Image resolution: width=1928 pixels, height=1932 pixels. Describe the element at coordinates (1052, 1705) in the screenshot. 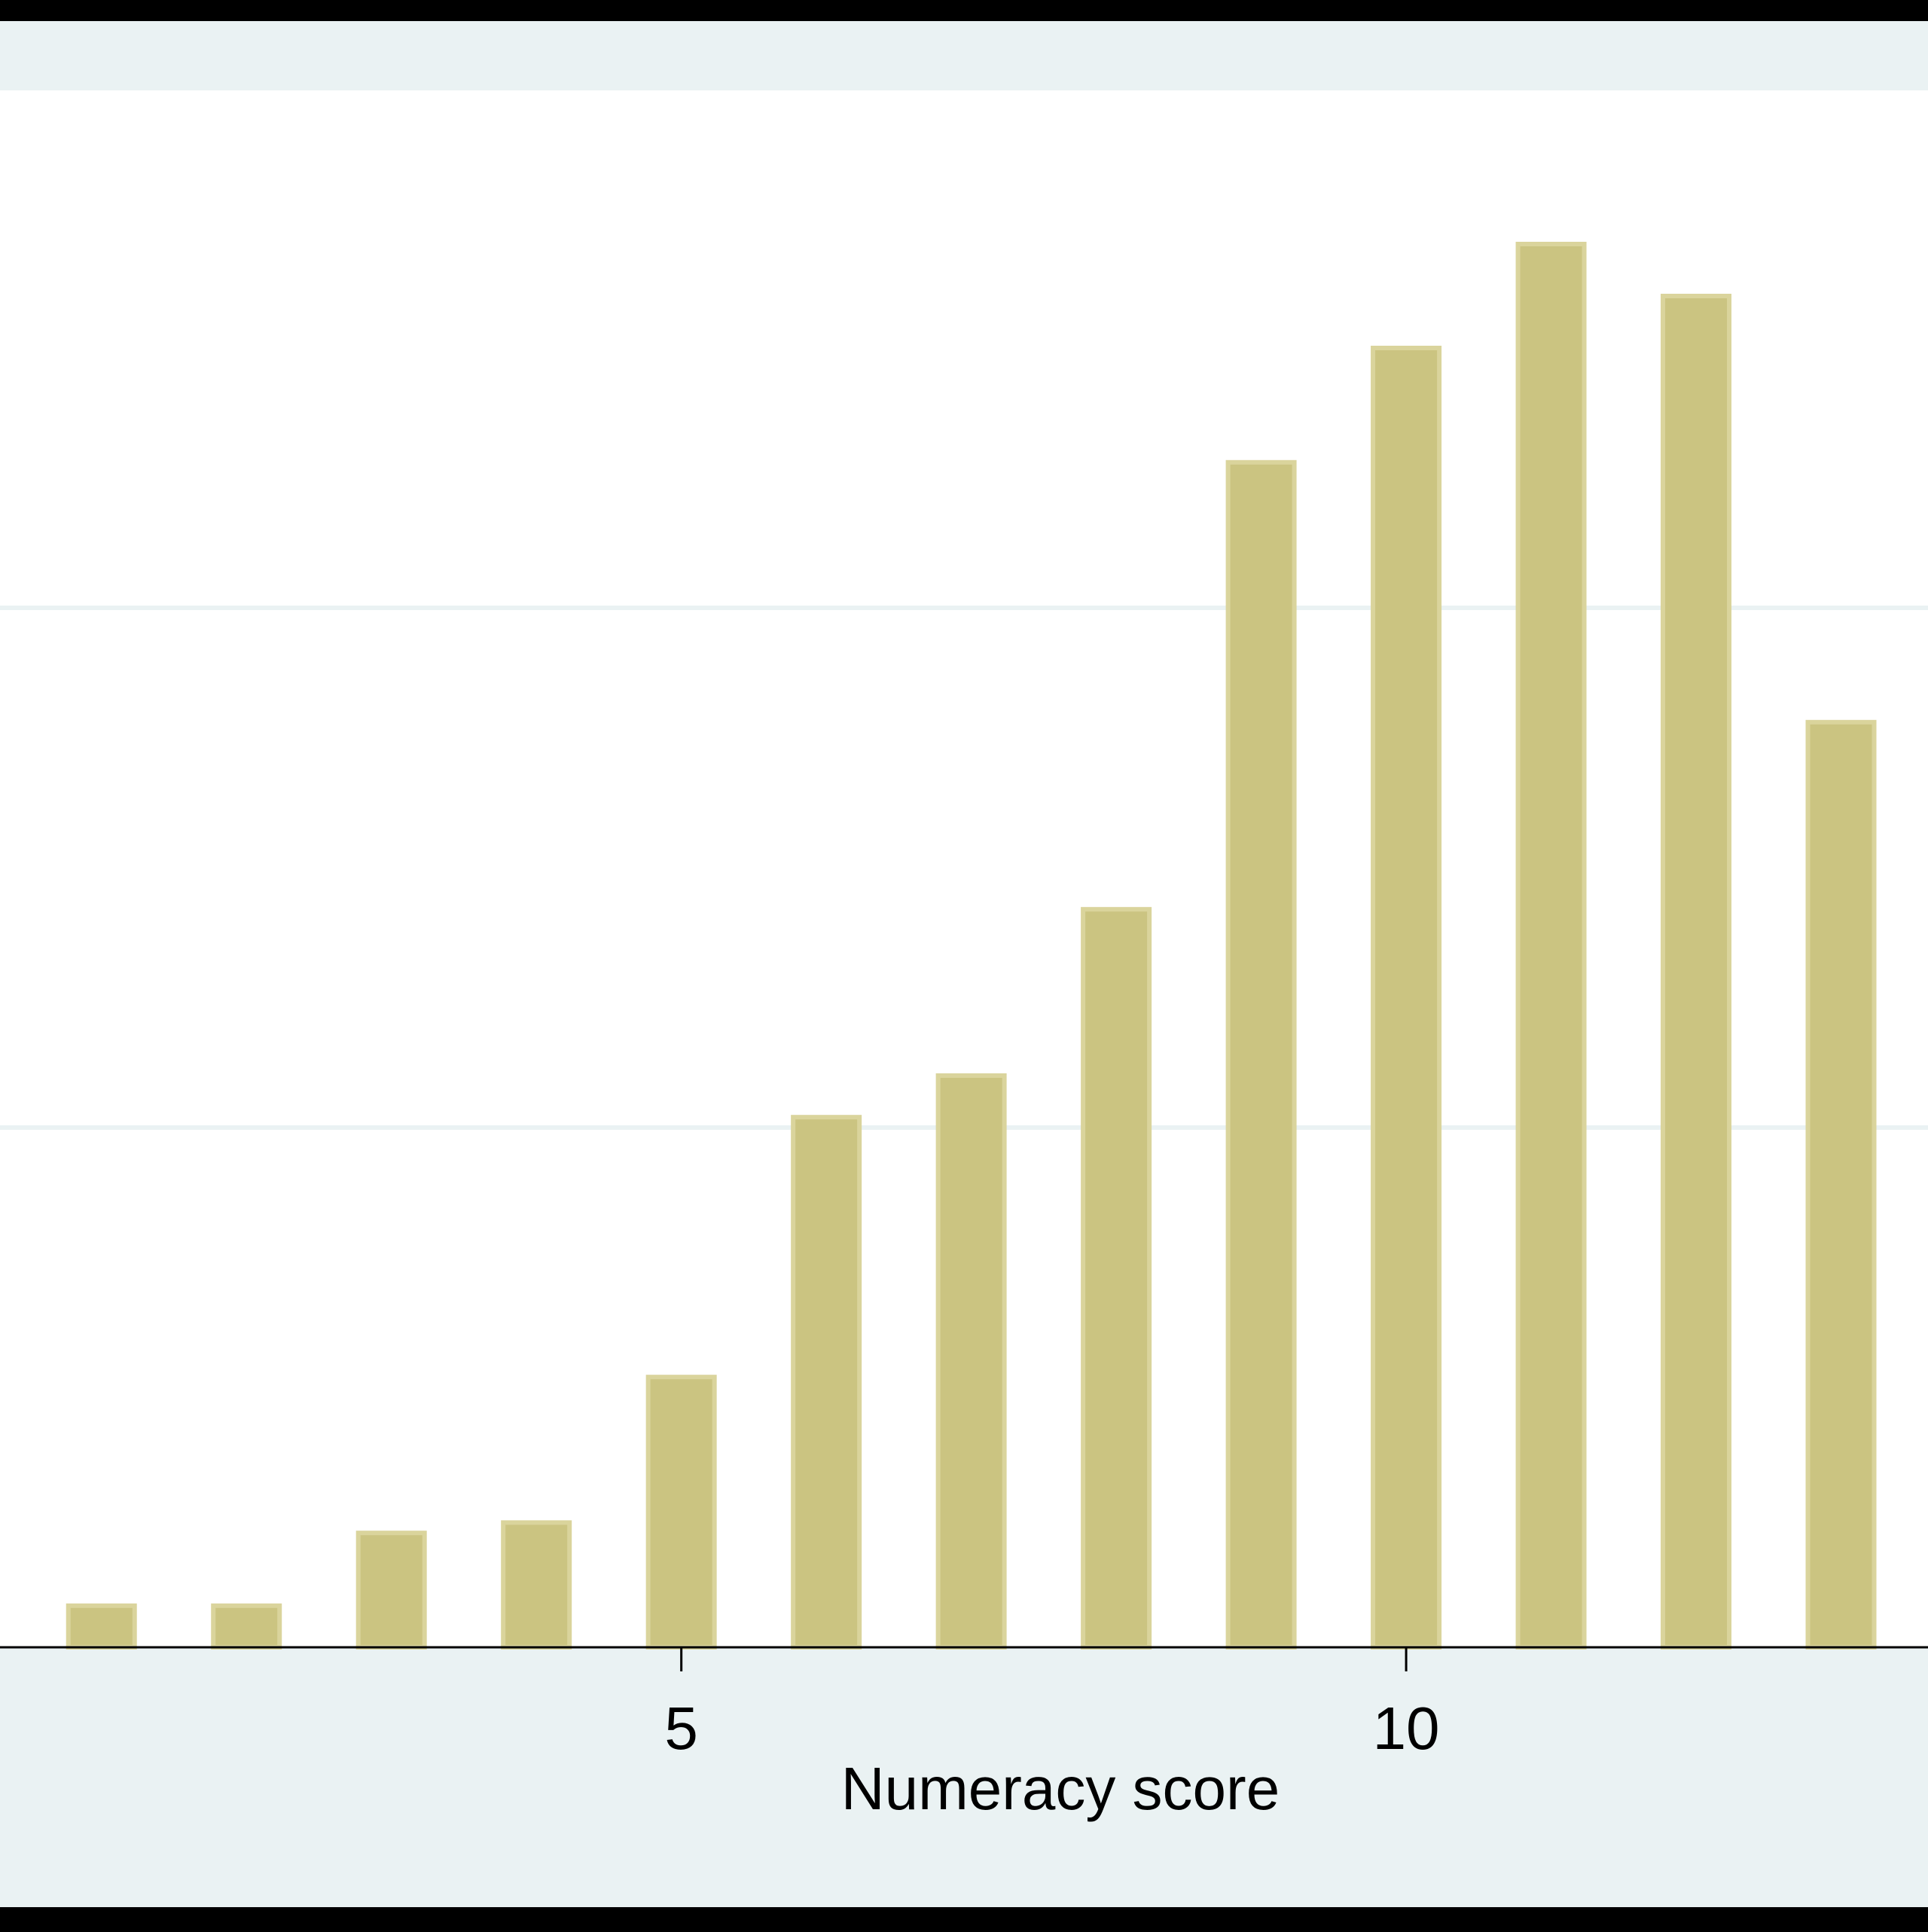

I see `tick-layer: 5 10` at that location.